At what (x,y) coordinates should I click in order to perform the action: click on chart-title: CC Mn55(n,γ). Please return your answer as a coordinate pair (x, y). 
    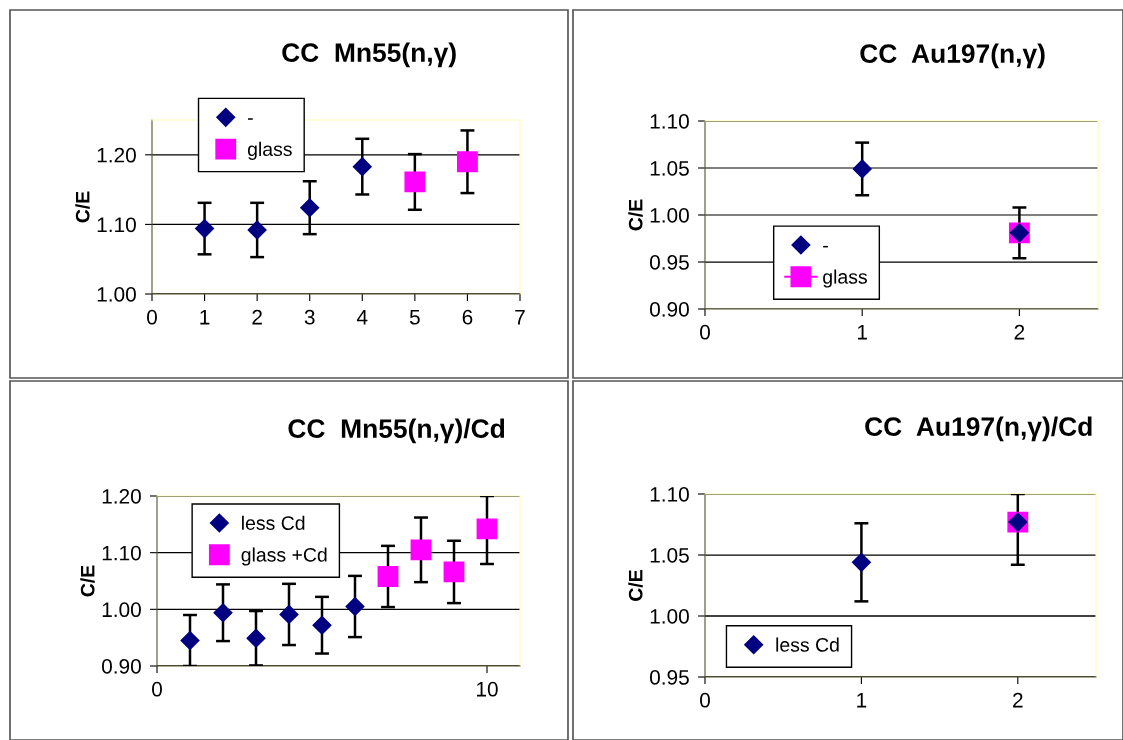
    Looking at the image, I should click on (369, 55).